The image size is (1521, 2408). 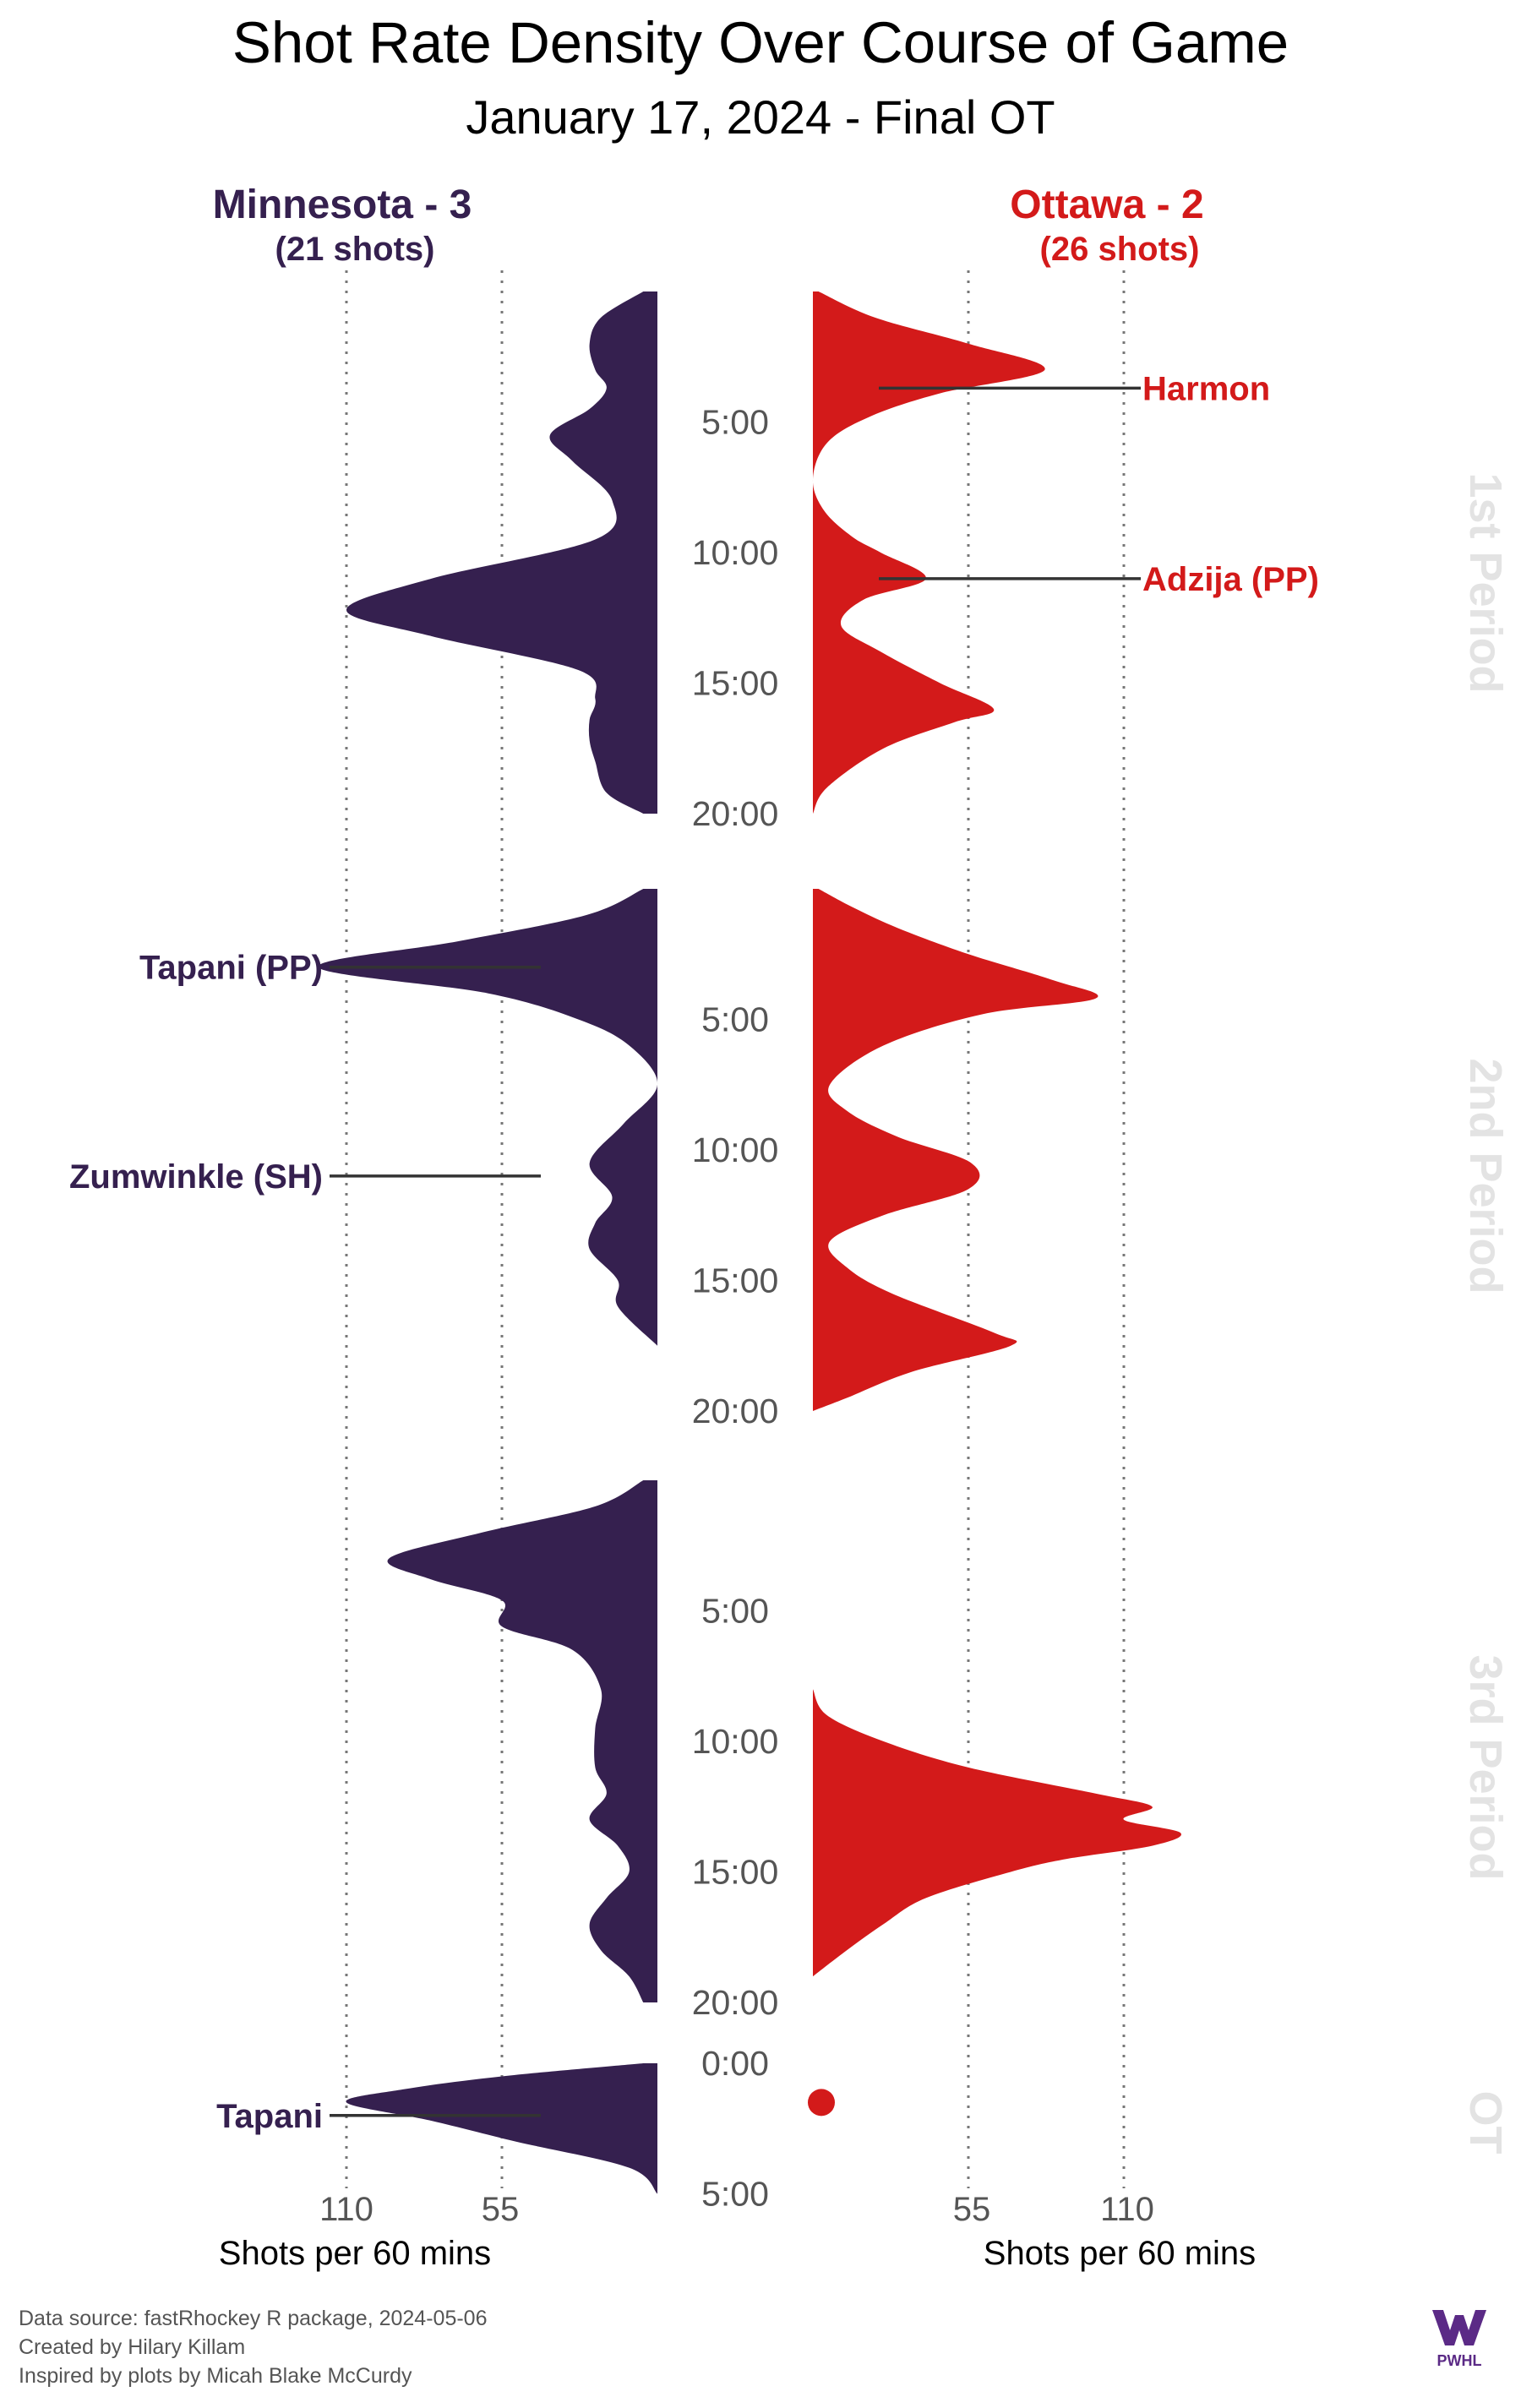 I want to click on goal-label-0: Harmon, so click(x=1206, y=388).